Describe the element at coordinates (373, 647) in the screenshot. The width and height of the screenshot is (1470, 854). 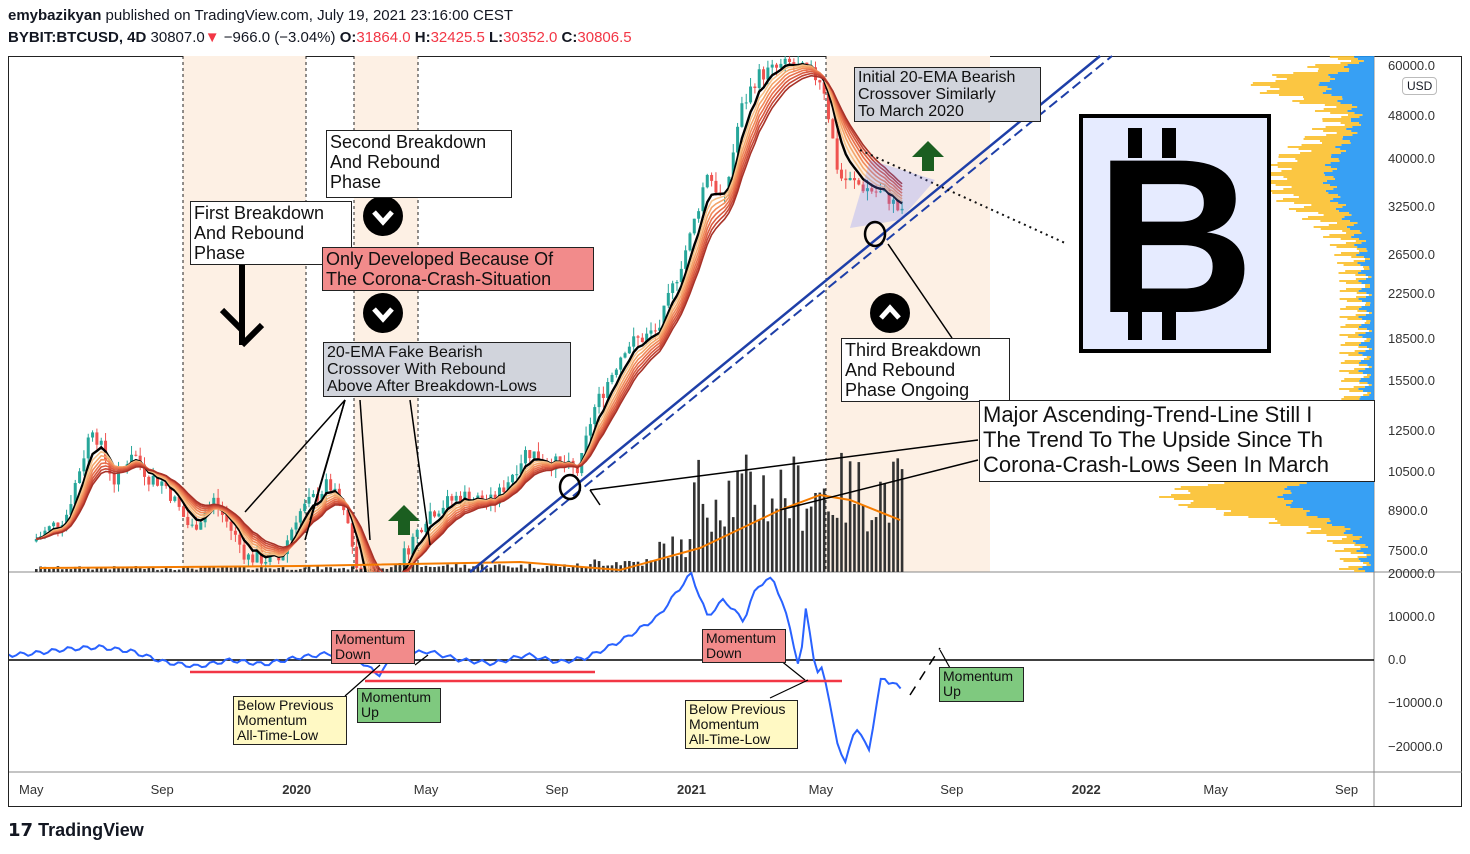
I see `annotation-momentum-down-1: Momentum Down` at that location.